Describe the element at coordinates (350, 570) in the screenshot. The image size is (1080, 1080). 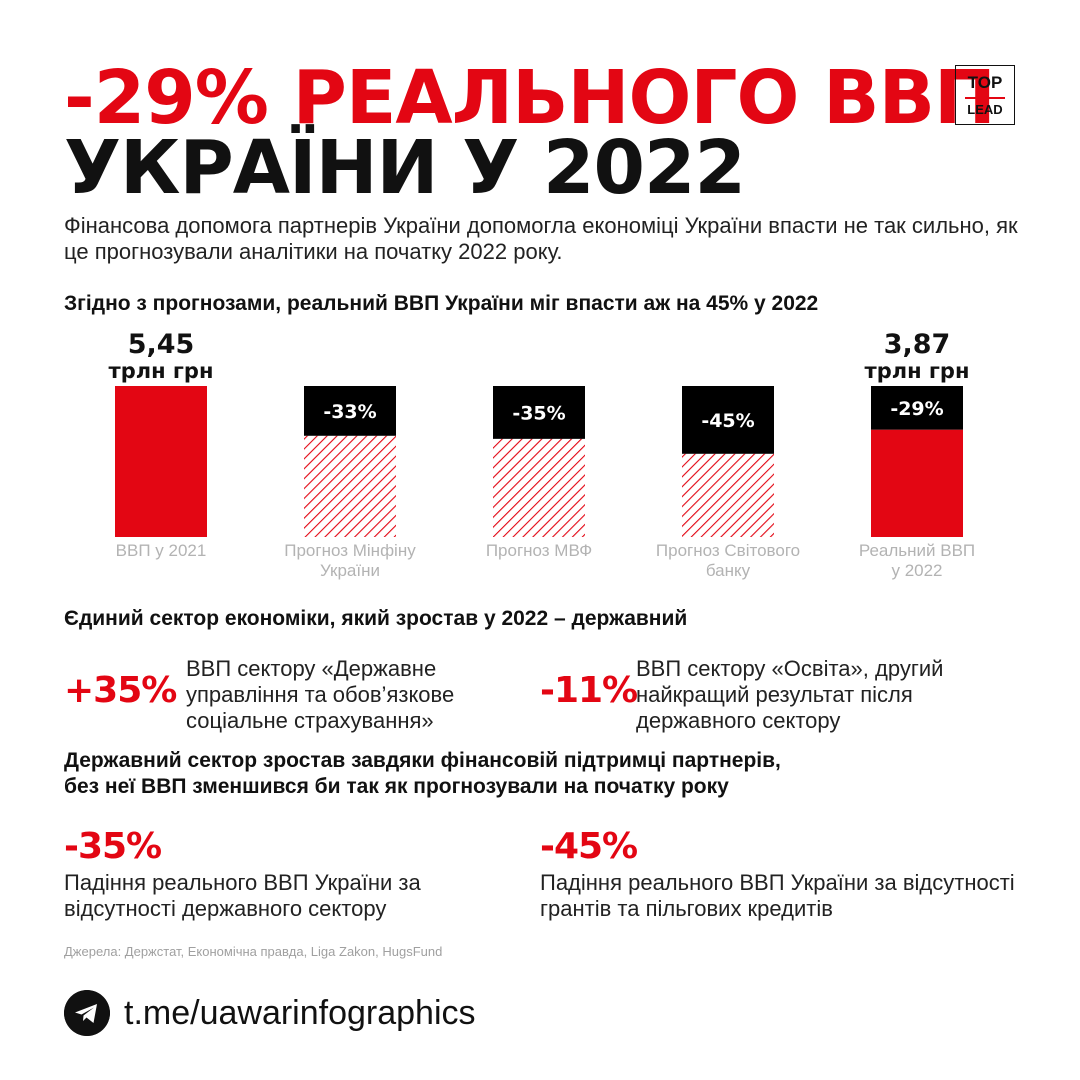
I see `category-label-1-1: України` at that location.